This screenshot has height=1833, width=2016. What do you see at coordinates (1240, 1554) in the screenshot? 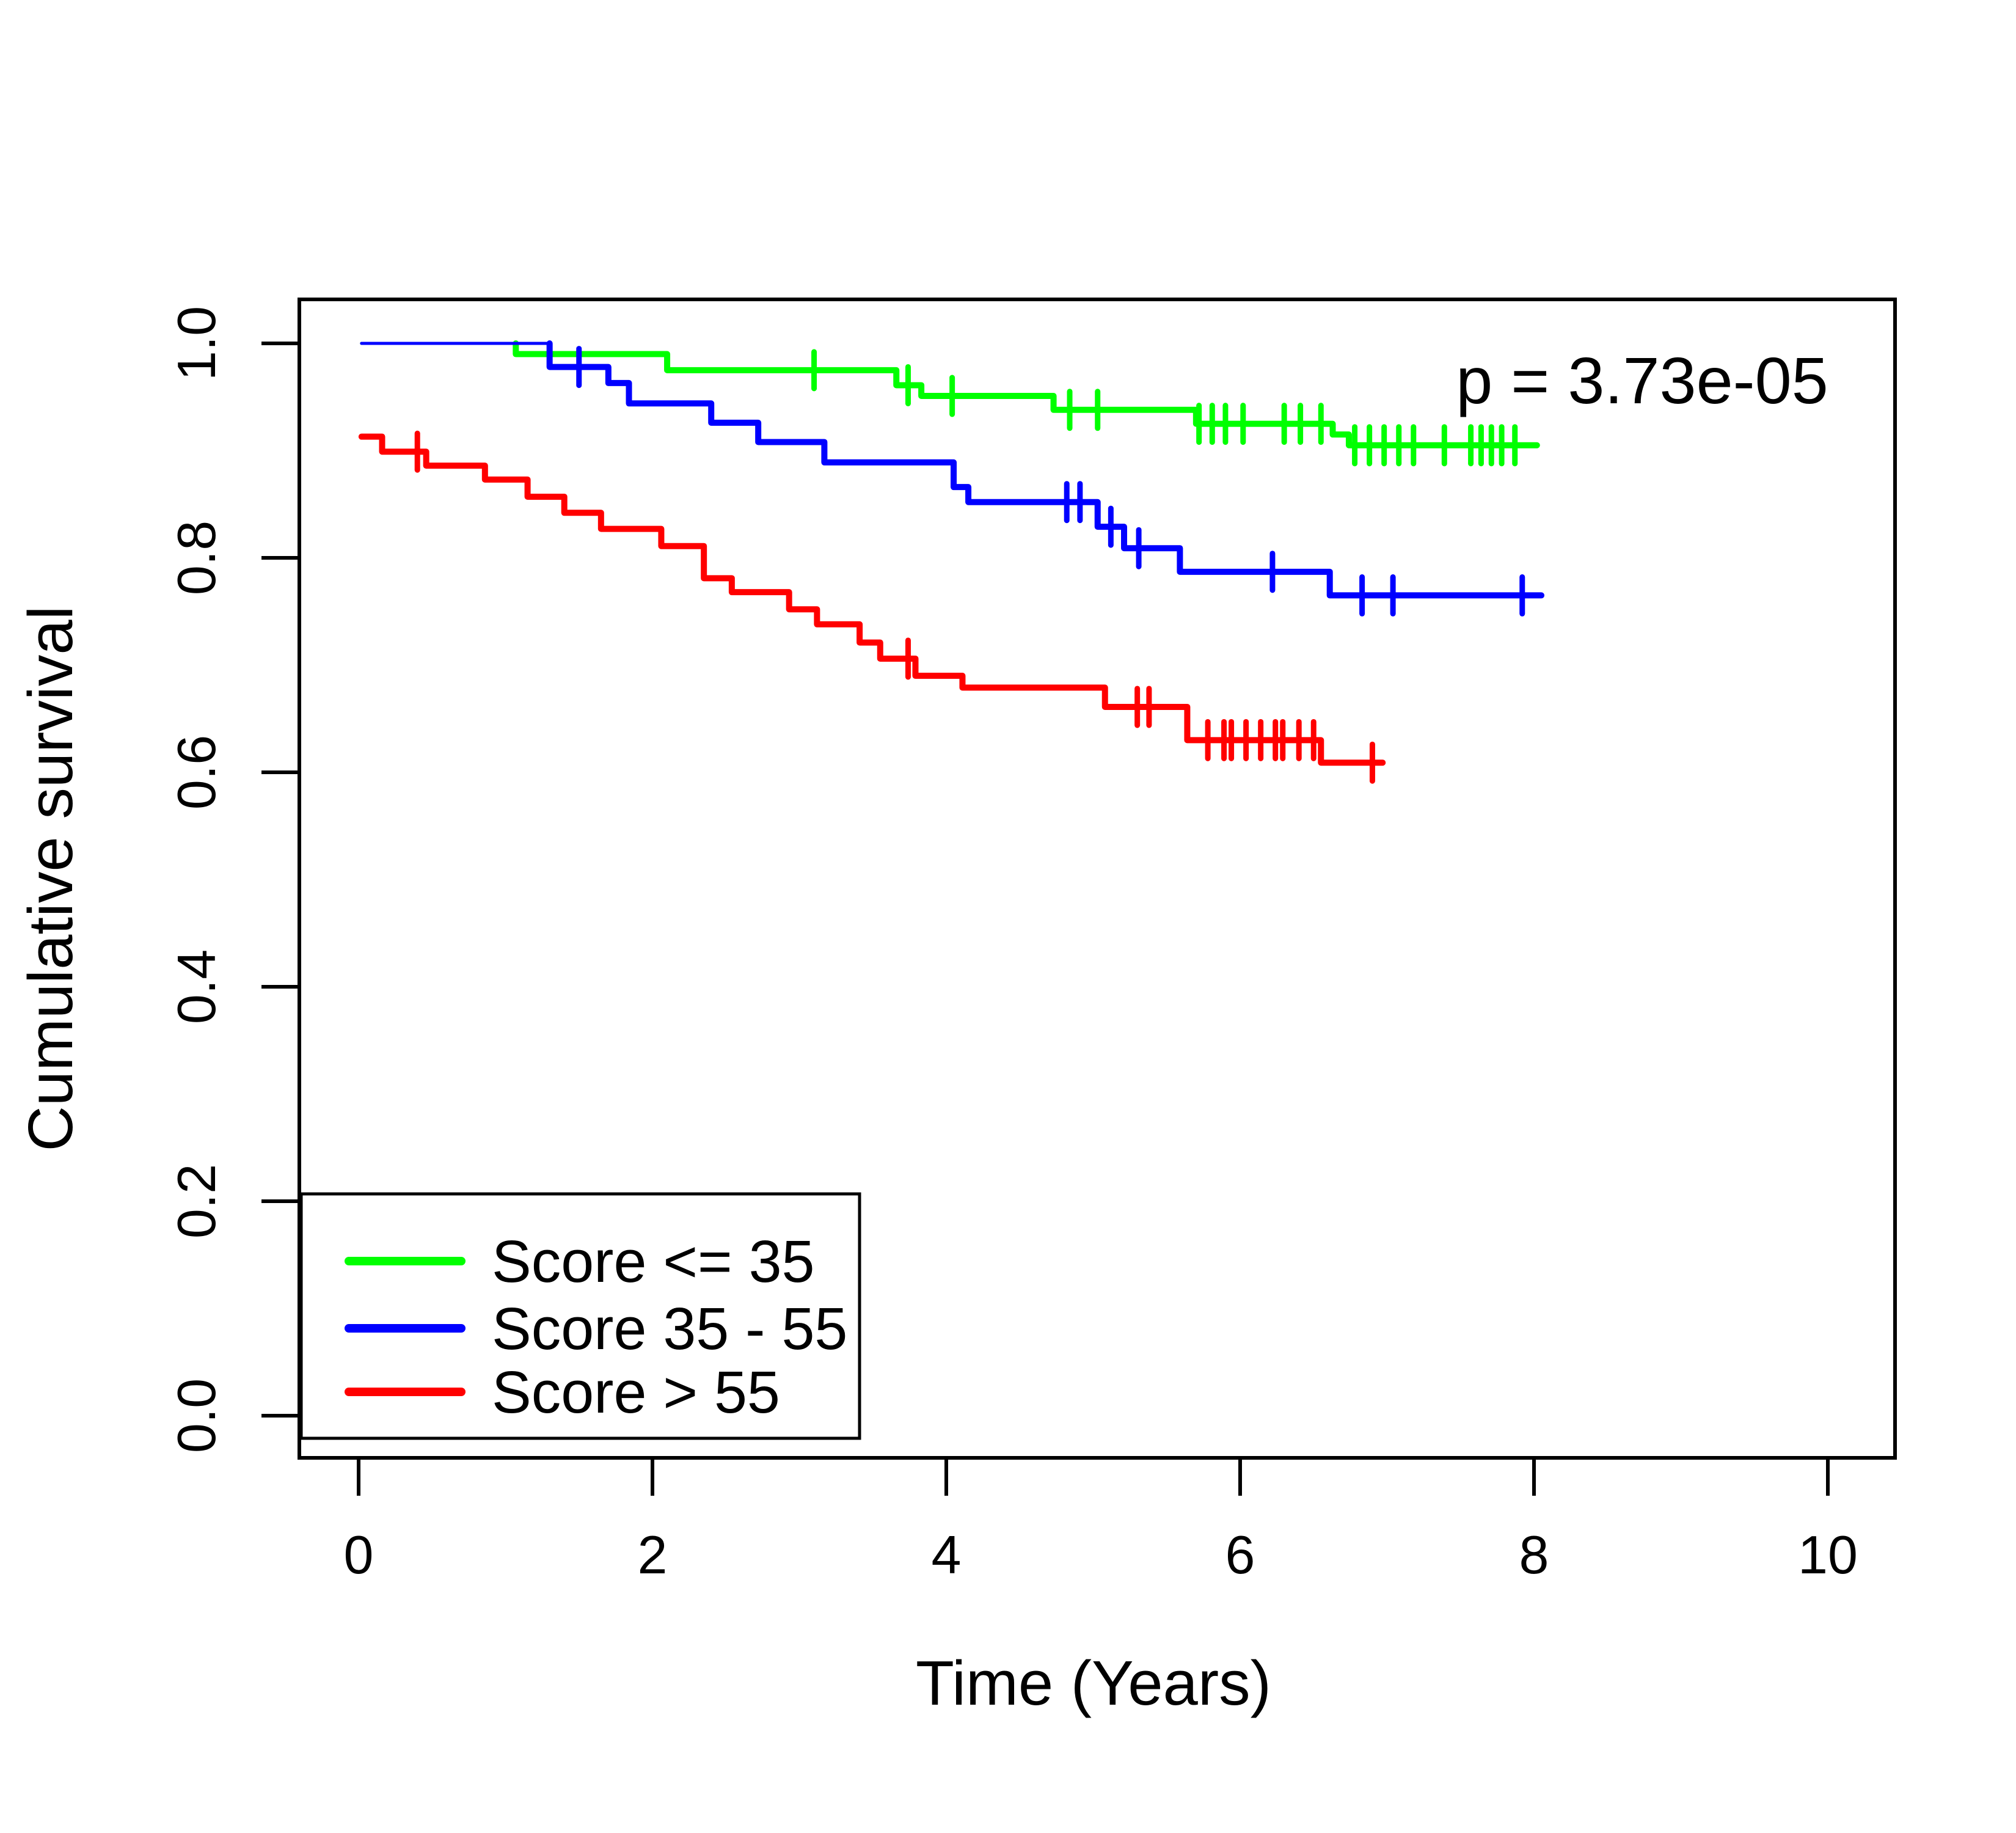
I see `x-axis-tick-label: 6` at bounding box center [1240, 1554].